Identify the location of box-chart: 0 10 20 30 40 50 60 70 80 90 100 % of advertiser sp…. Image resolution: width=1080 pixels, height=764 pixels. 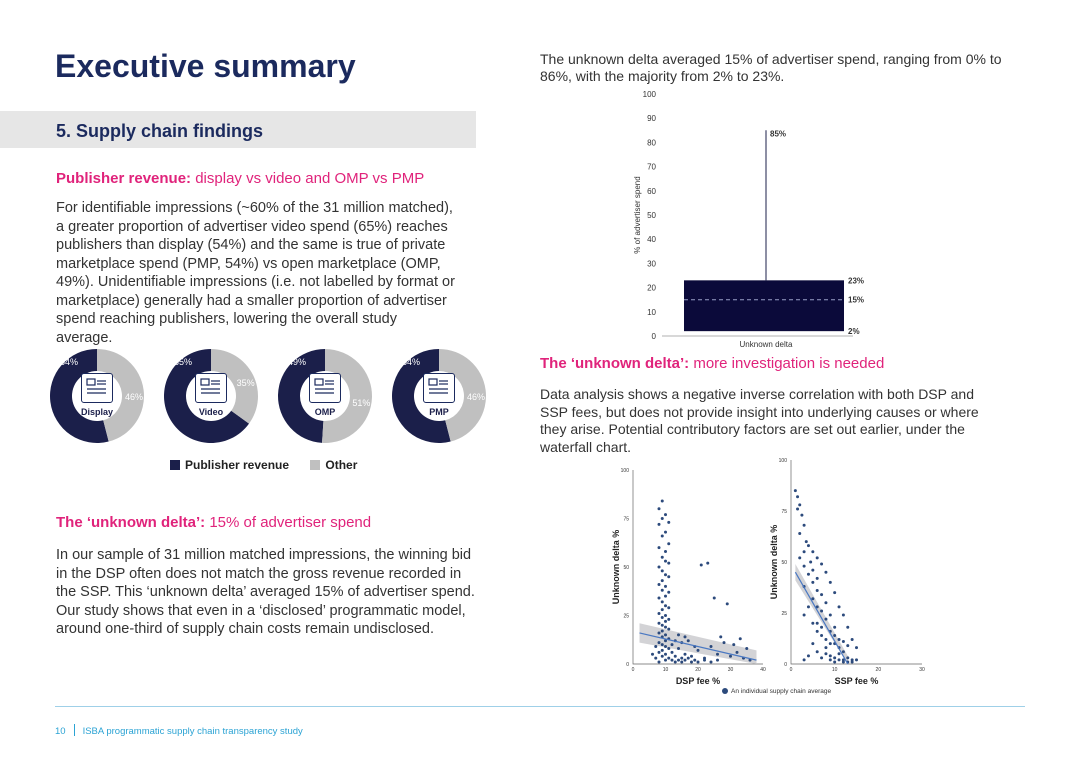
(748, 219).